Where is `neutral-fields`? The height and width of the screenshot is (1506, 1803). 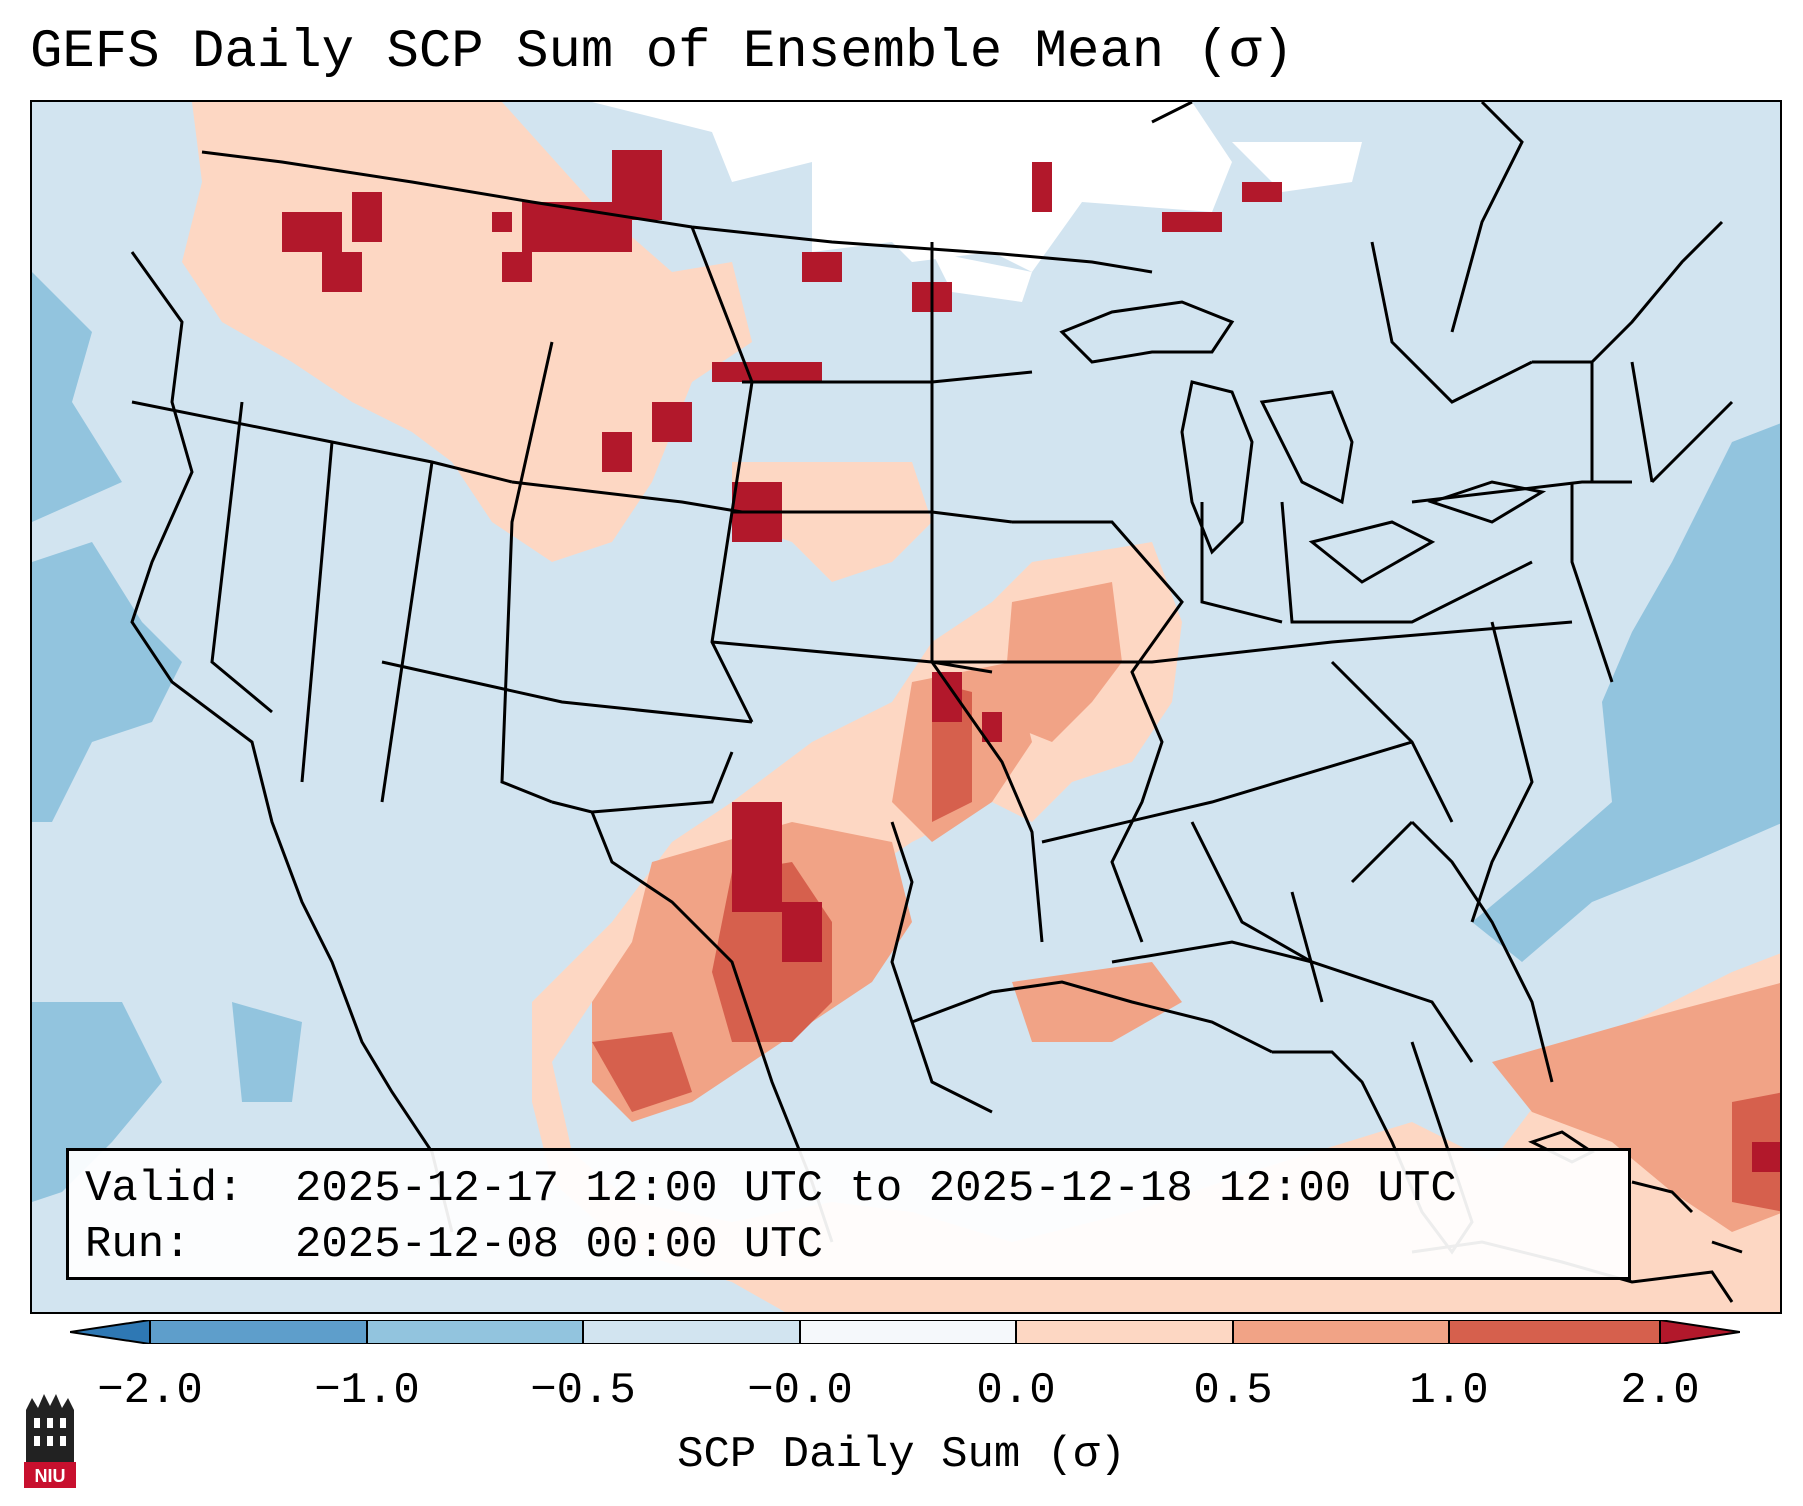
neutral-fields is located at coordinates (977, 202).